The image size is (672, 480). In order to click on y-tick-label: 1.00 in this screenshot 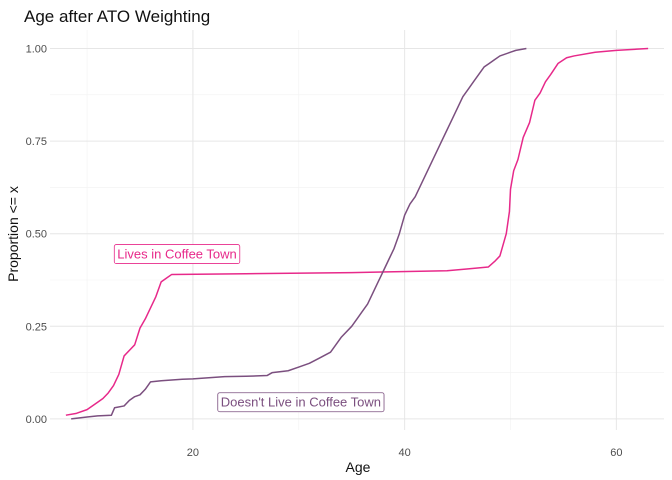, I will do `click(36, 50)`.